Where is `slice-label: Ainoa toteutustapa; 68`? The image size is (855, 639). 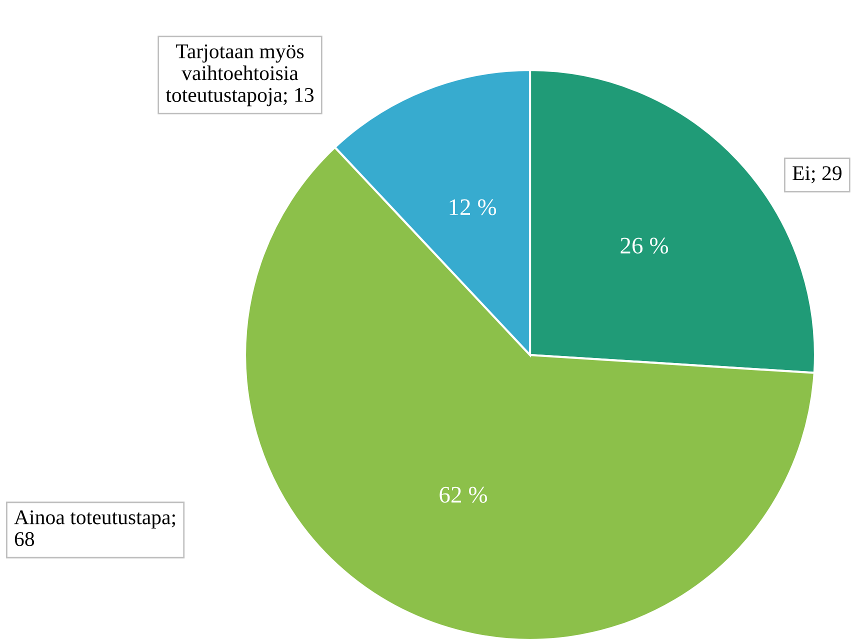
slice-label: Ainoa toteutustapa; 68 is located at coordinates (94, 528).